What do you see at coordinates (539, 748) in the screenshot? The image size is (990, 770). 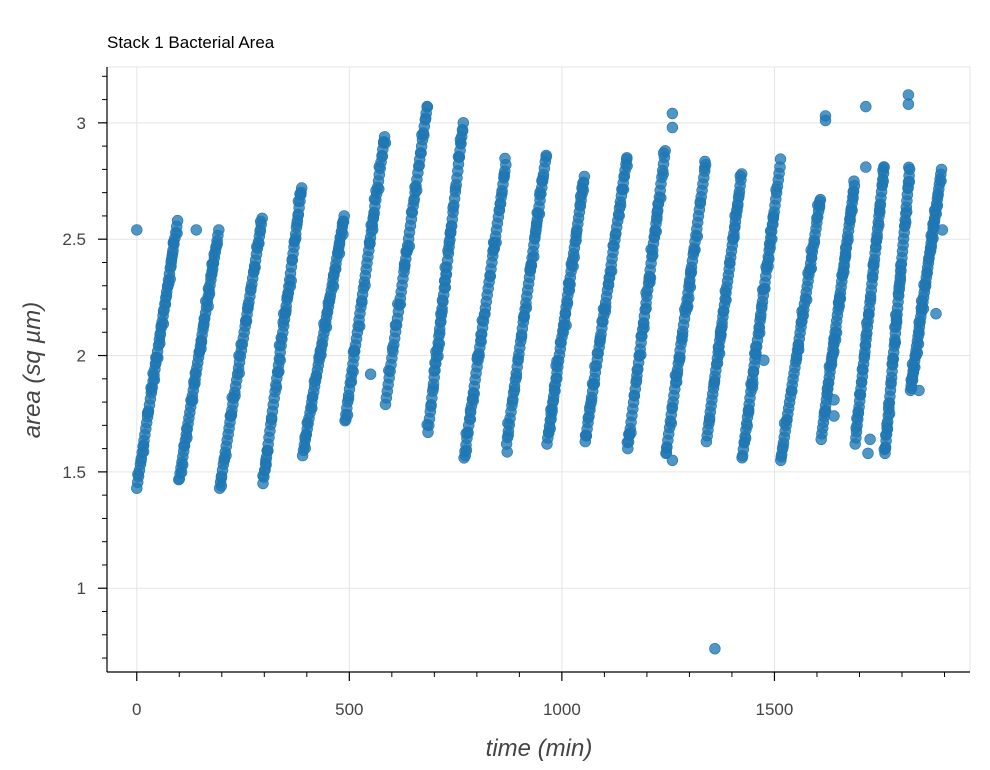 I see `x-axis-title: time (min)` at bounding box center [539, 748].